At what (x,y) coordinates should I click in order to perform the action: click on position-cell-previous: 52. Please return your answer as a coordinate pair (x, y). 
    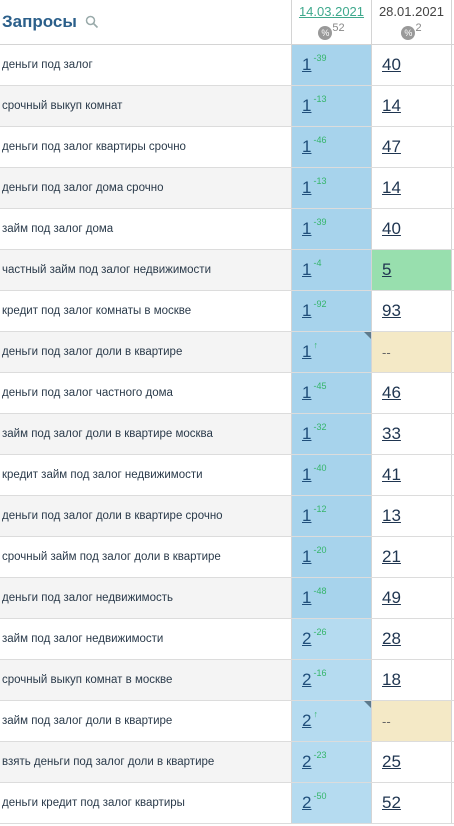
    Looking at the image, I should click on (412, 803).